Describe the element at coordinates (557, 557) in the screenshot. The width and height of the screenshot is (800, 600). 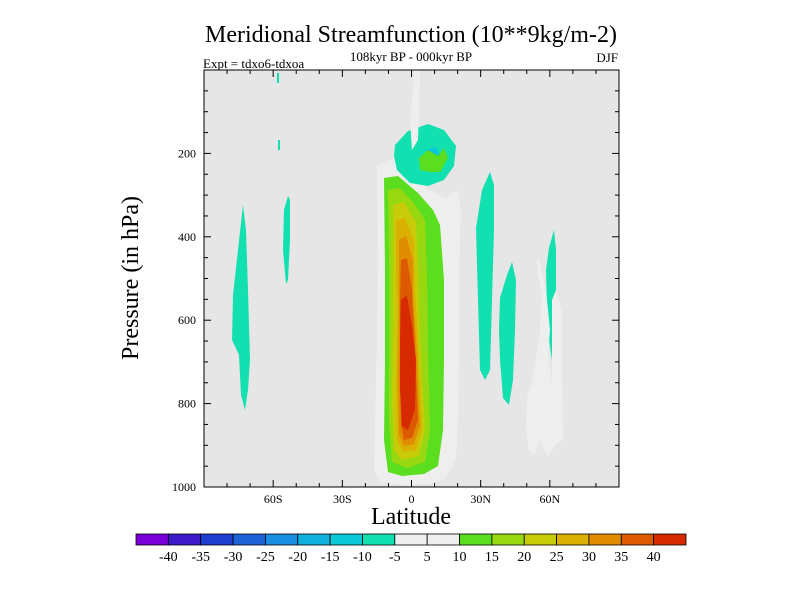
I see `colorbar-label: 25` at that location.